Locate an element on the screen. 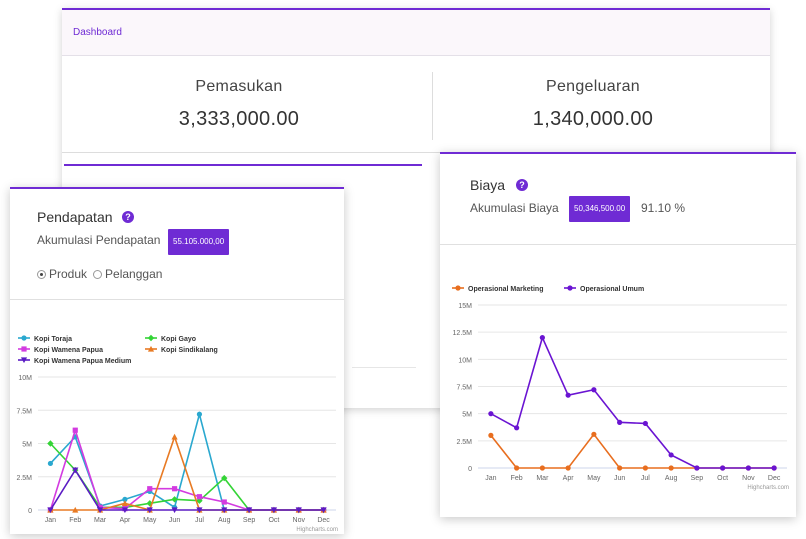  x-tick-label: Mar is located at coordinates (100, 520).